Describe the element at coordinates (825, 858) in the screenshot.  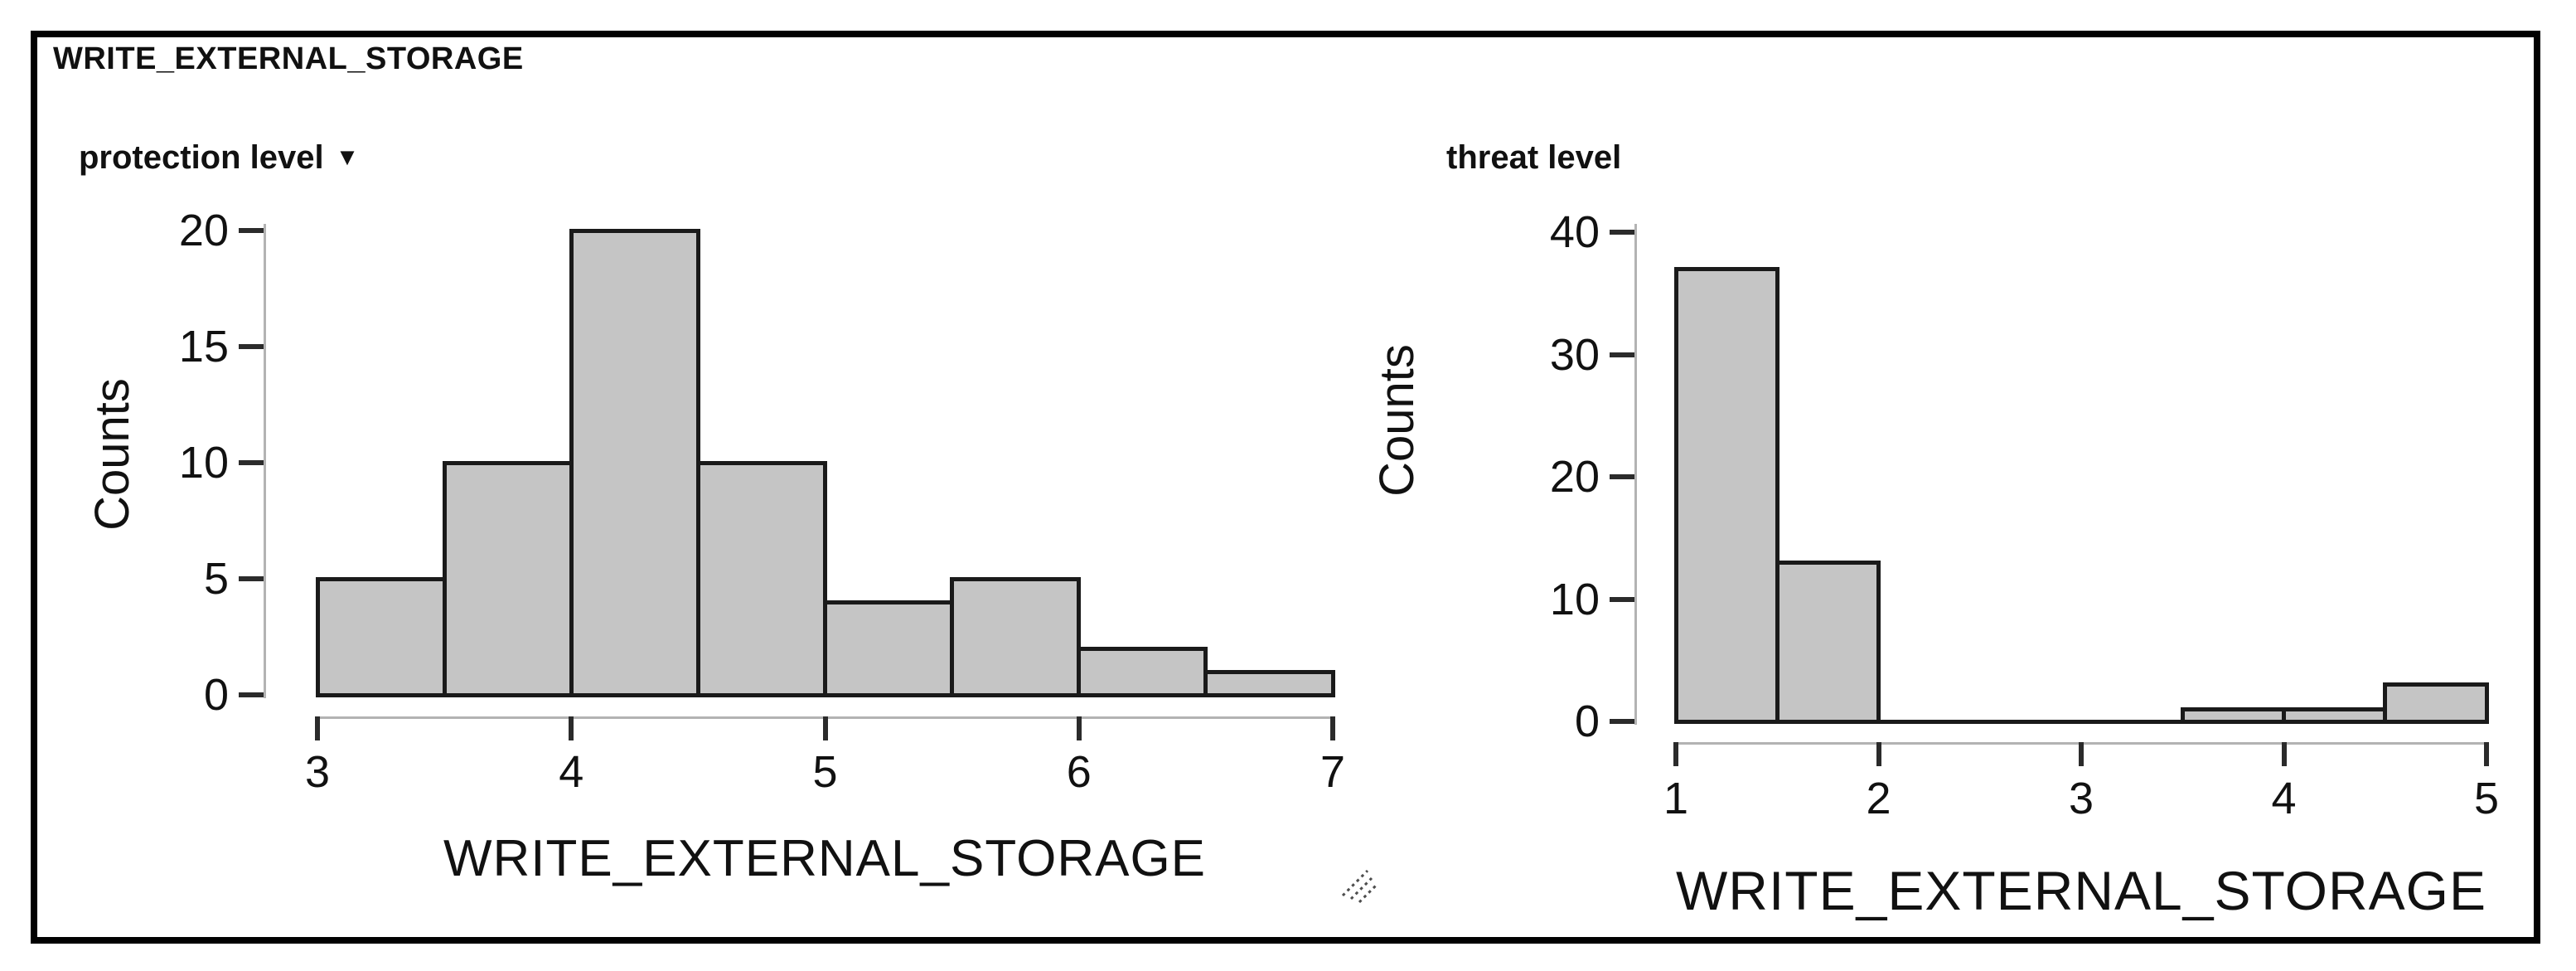
I see `left-x-axis-label: WRITE_EXTERNAL_STORAGE` at that location.